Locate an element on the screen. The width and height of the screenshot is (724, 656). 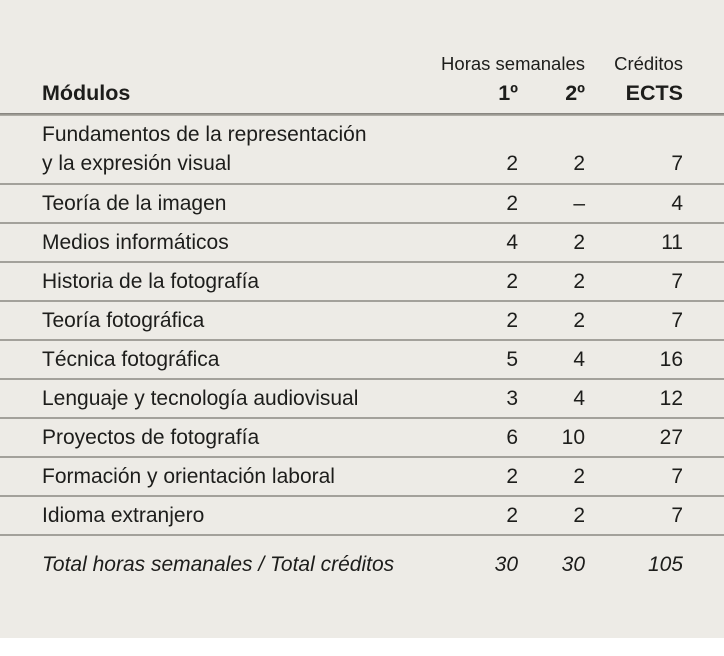
hours-first-year: 5 is located at coordinates (512, 359).